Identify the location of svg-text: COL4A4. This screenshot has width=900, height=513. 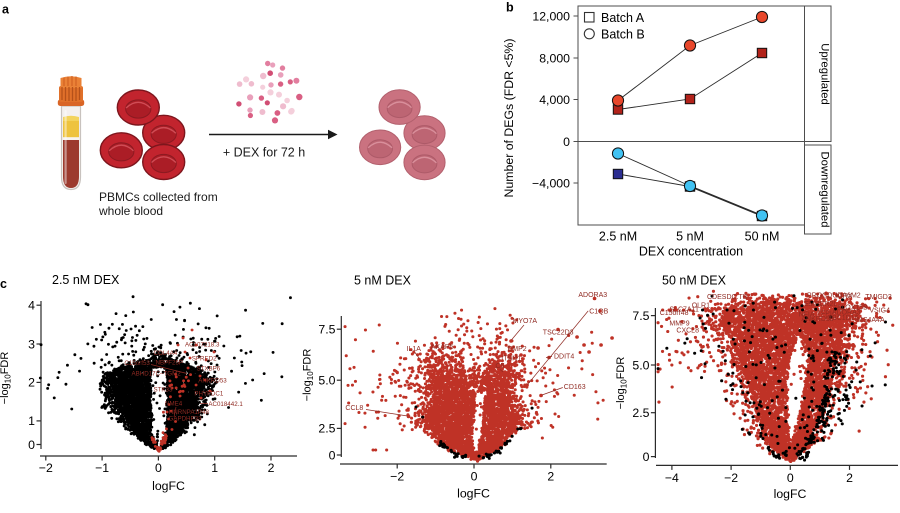
(166, 353).